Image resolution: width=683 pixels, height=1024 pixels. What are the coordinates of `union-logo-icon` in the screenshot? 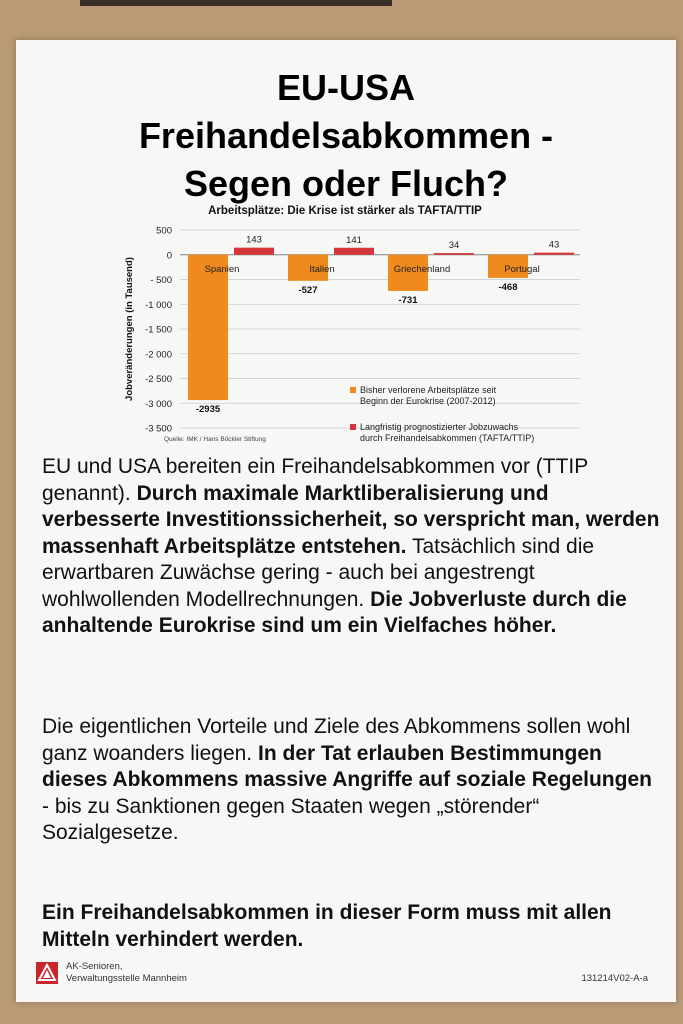 It's located at (47, 973).